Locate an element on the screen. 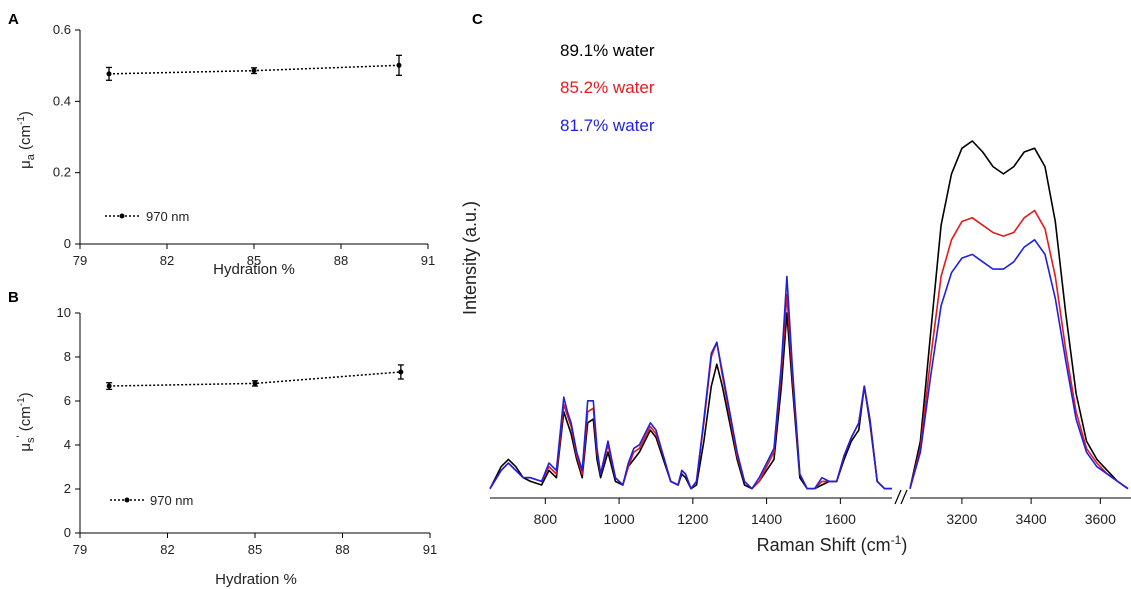 This screenshot has height=589, width=1131. y-tick-label: 0.6 is located at coordinates (62, 29).